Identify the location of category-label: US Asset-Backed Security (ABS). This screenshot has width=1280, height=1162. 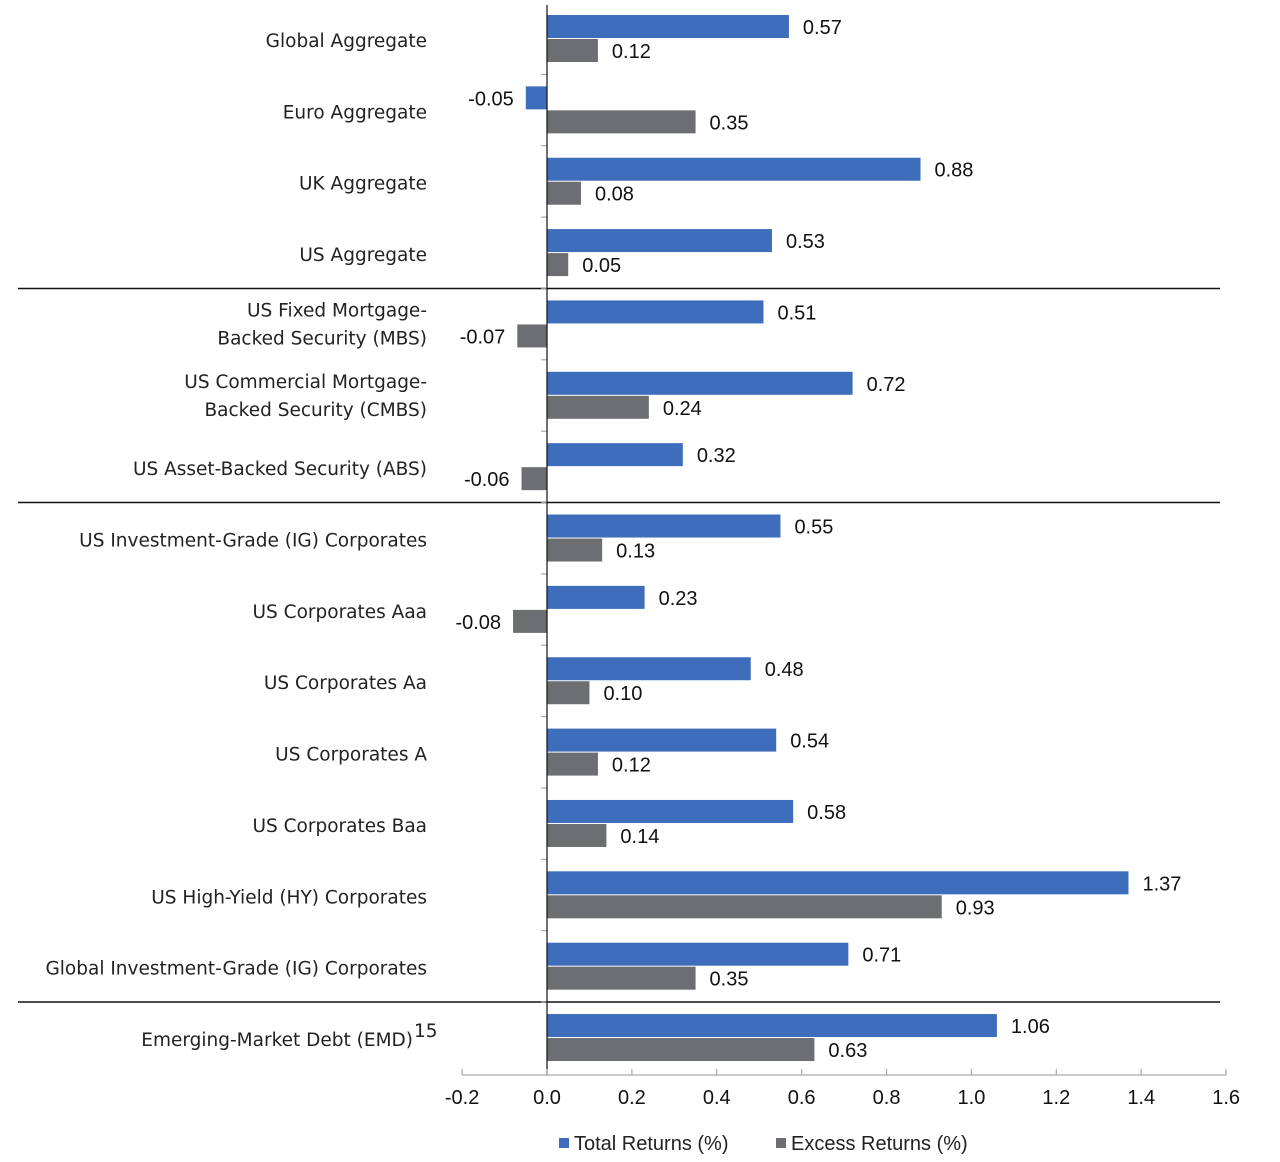
(280, 469).